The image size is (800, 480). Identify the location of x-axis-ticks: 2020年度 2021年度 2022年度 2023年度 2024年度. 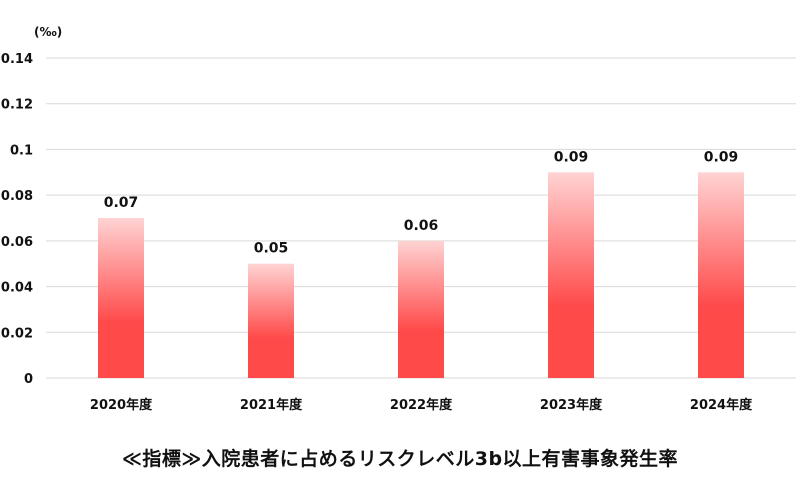
(421, 405).